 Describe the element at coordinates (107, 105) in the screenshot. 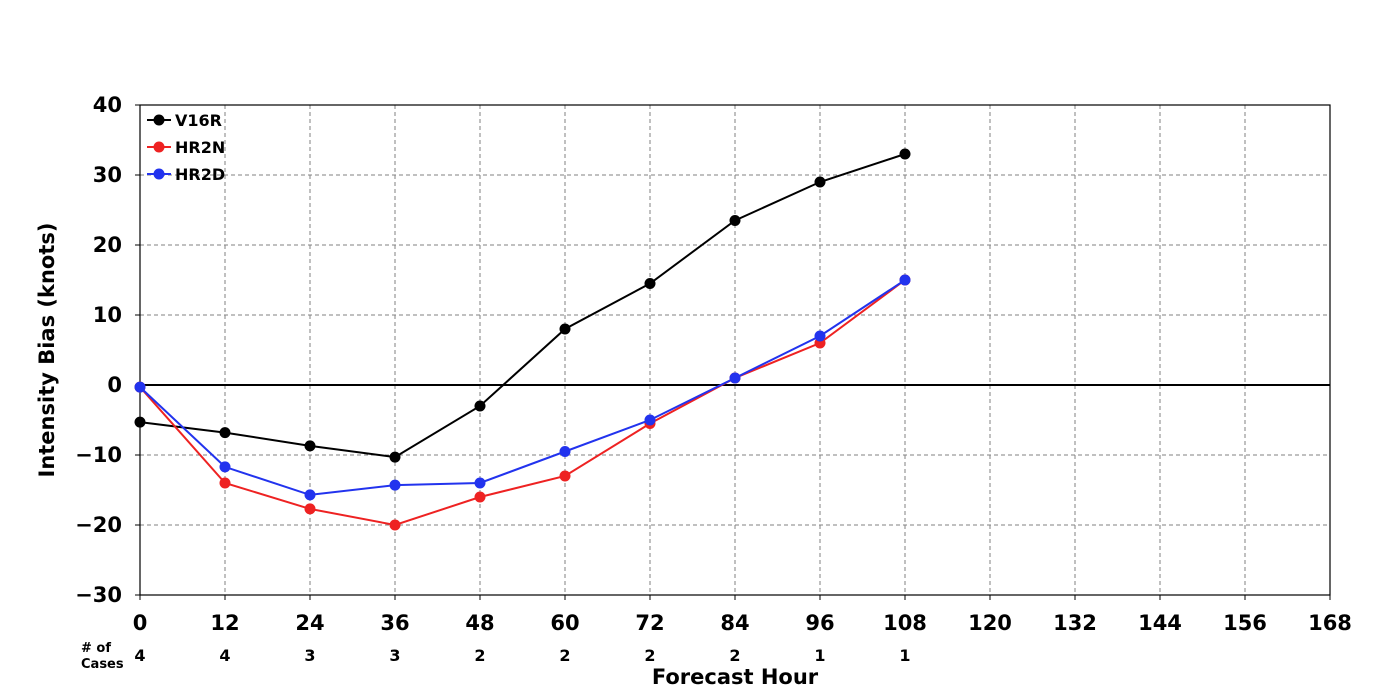

I see `y-tick-label: 40` at that location.